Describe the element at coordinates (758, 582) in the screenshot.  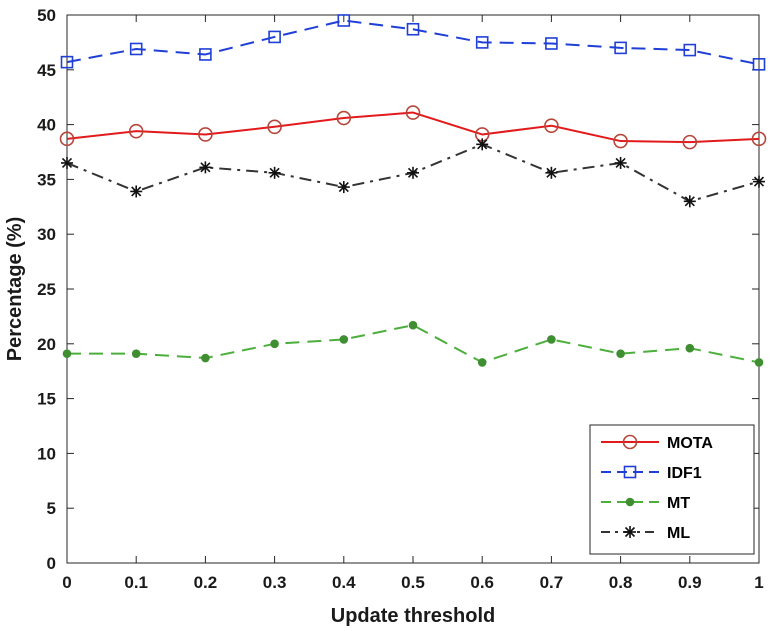
I see `x-tick-label: 1` at that location.